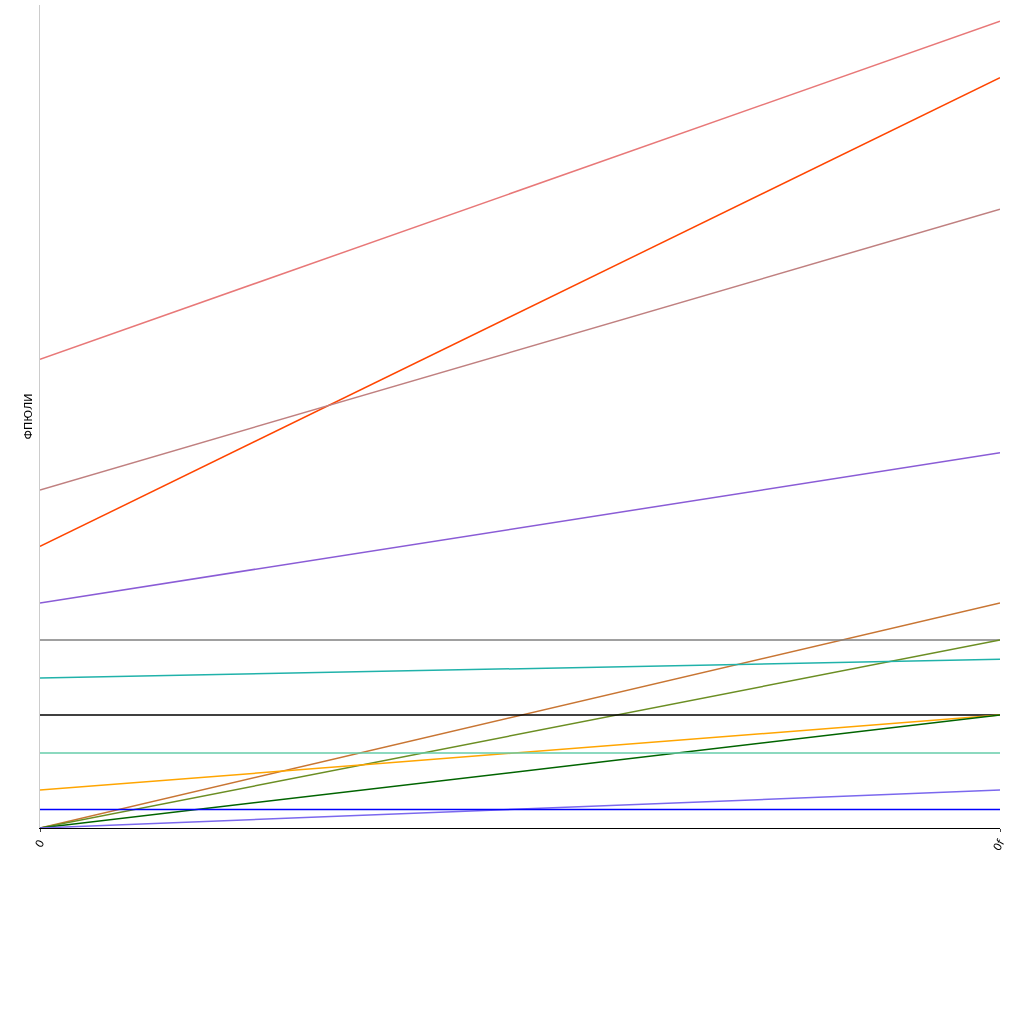 The image size is (1024, 1024). I want to click on y-axis-title: ФПЮЛИ, so click(28, 416).